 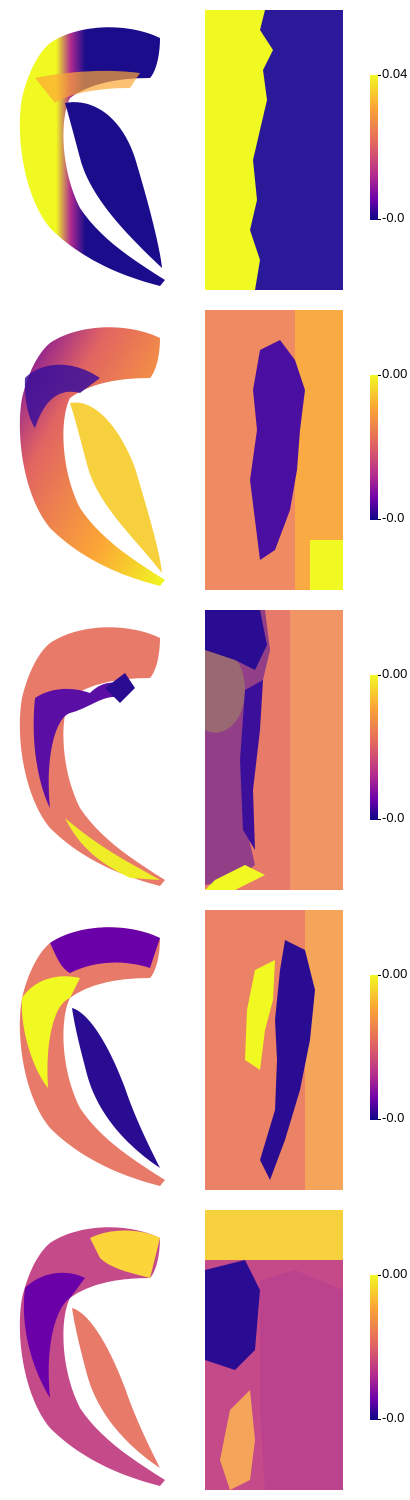 I want to click on colorbar-min-label-4: -0.0, so click(x=393, y=1117).